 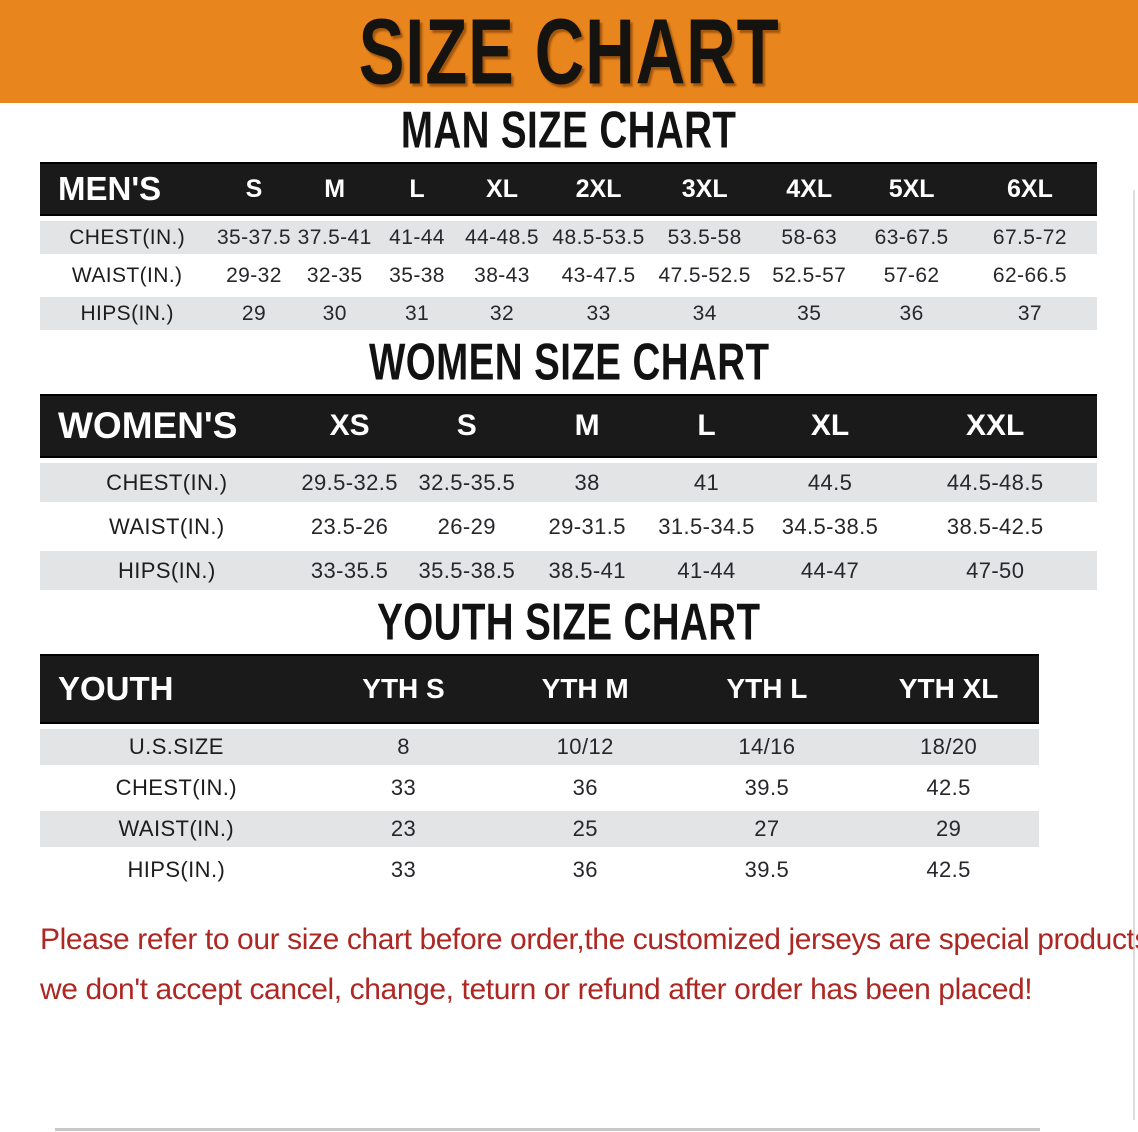 What do you see at coordinates (995, 526) in the screenshot?
I see `value-cell: 38.5-42.5` at bounding box center [995, 526].